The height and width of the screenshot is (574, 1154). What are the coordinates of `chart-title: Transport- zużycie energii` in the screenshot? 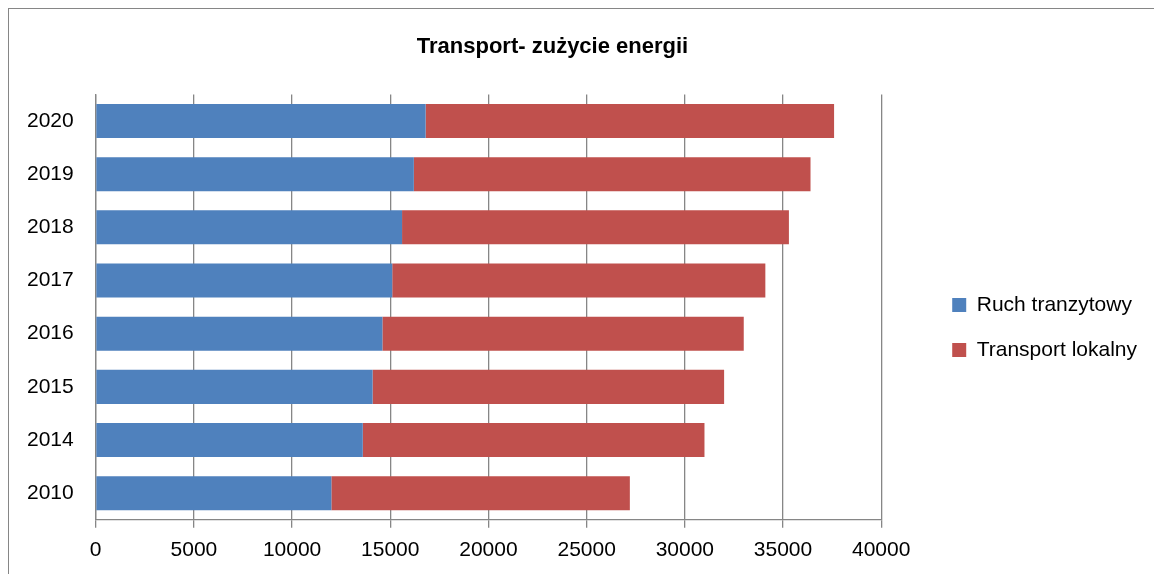 It's located at (552, 46).